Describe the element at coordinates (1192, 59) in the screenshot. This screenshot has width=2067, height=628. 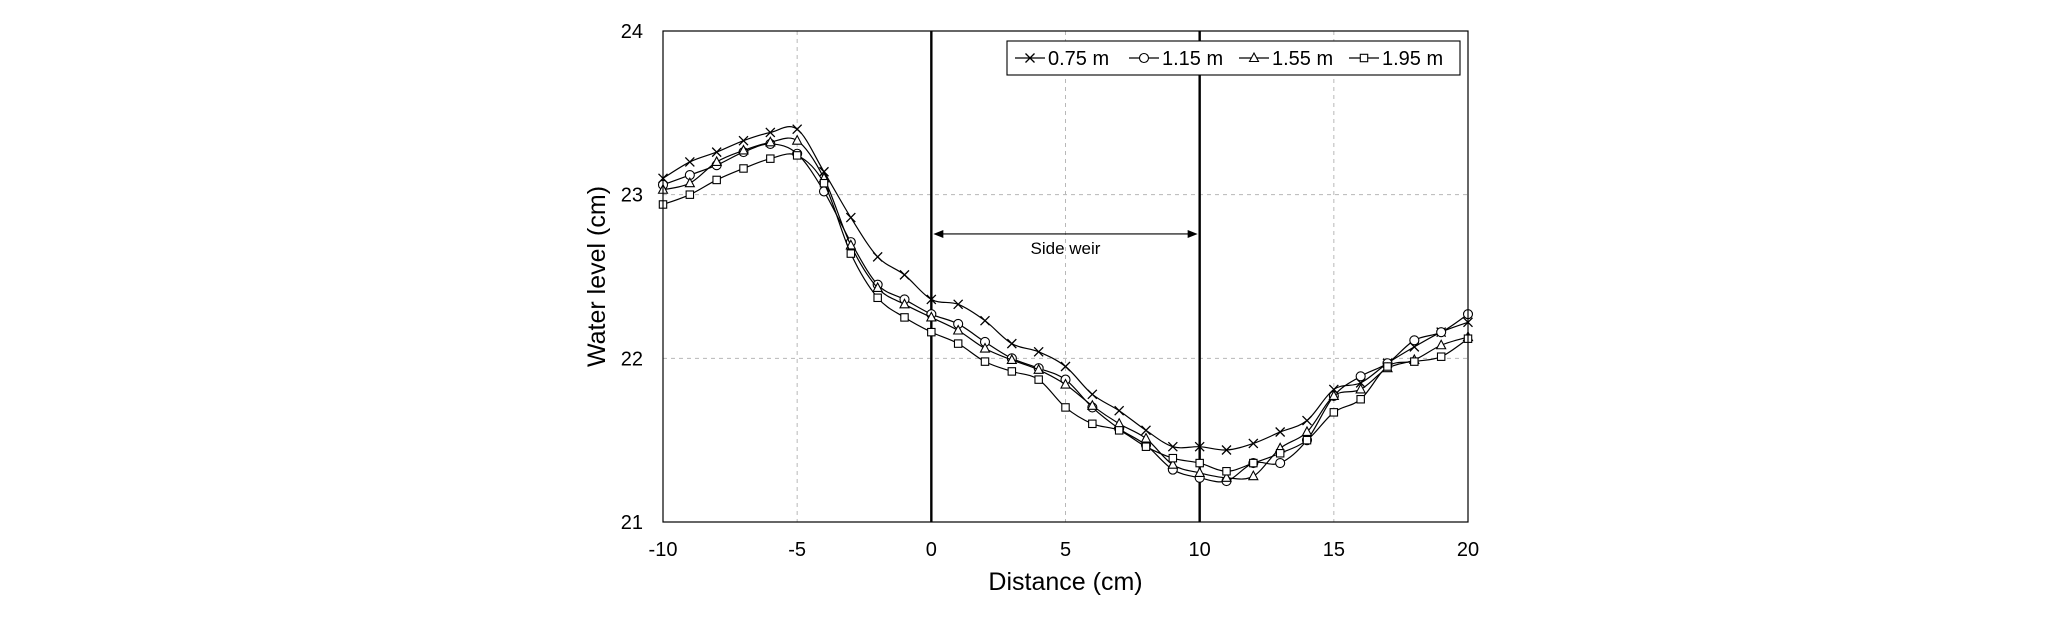
I see `legend-label: 1.15 m` at that location.